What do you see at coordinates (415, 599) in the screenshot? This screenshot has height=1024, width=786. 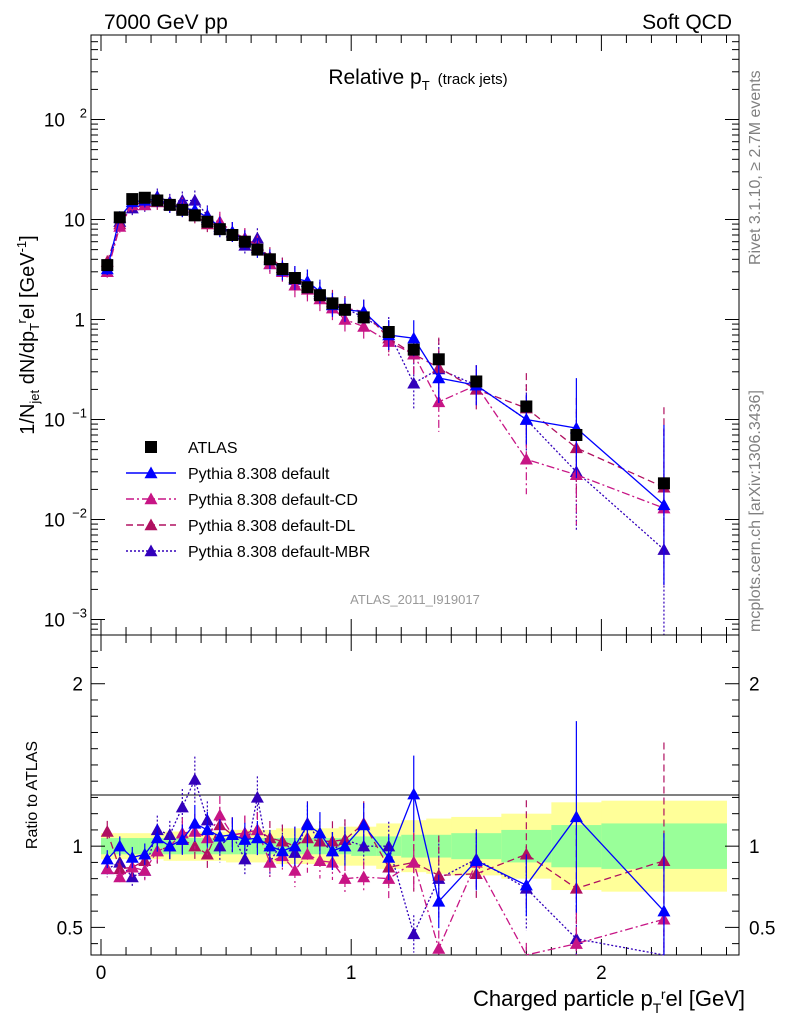 I see `analysis-watermark: ATLAS_2011_I919017` at bounding box center [415, 599].